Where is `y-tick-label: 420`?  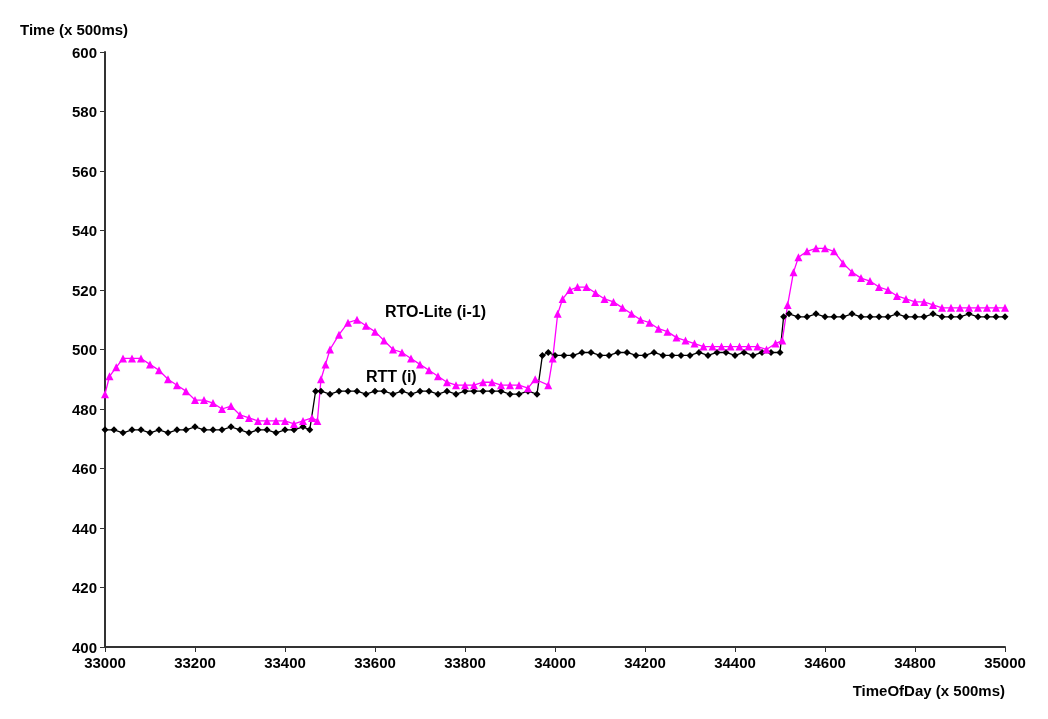
y-tick-label: 420 is located at coordinates (84, 587).